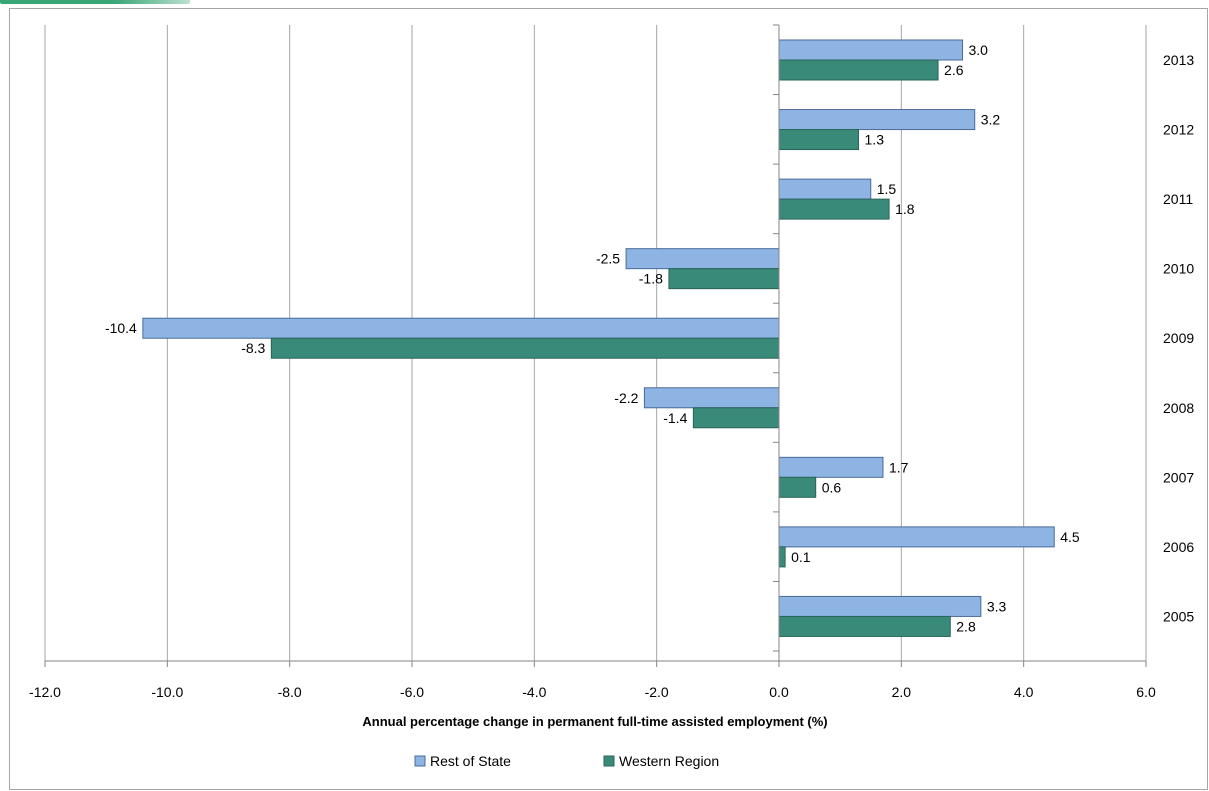 The height and width of the screenshot is (791, 1209). What do you see at coordinates (675, 418) in the screenshot?
I see `data-label: -1.4` at bounding box center [675, 418].